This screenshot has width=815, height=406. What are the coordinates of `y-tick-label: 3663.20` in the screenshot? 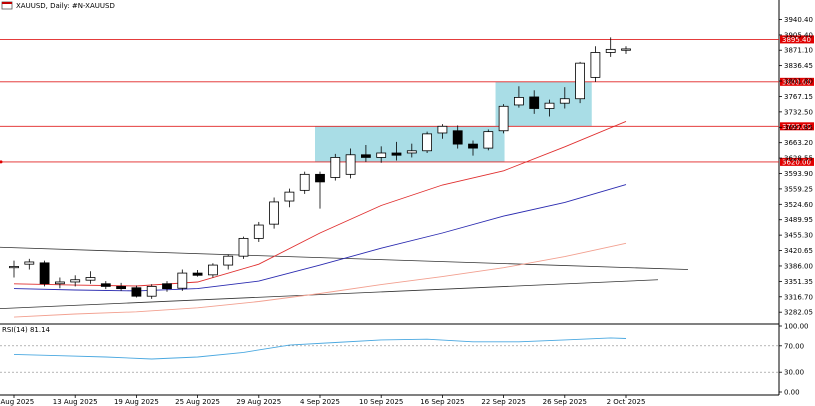 It's located at (798, 143).